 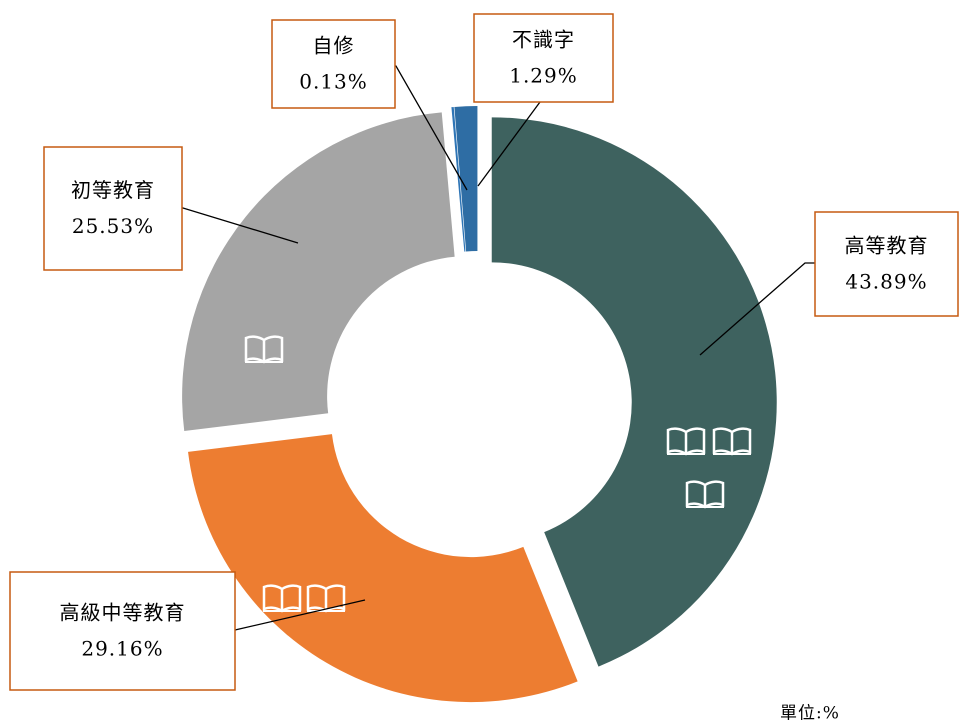 What do you see at coordinates (113, 190) in the screenshot?
I see `category-label: 初等教育` at bounding box center [113, 190].